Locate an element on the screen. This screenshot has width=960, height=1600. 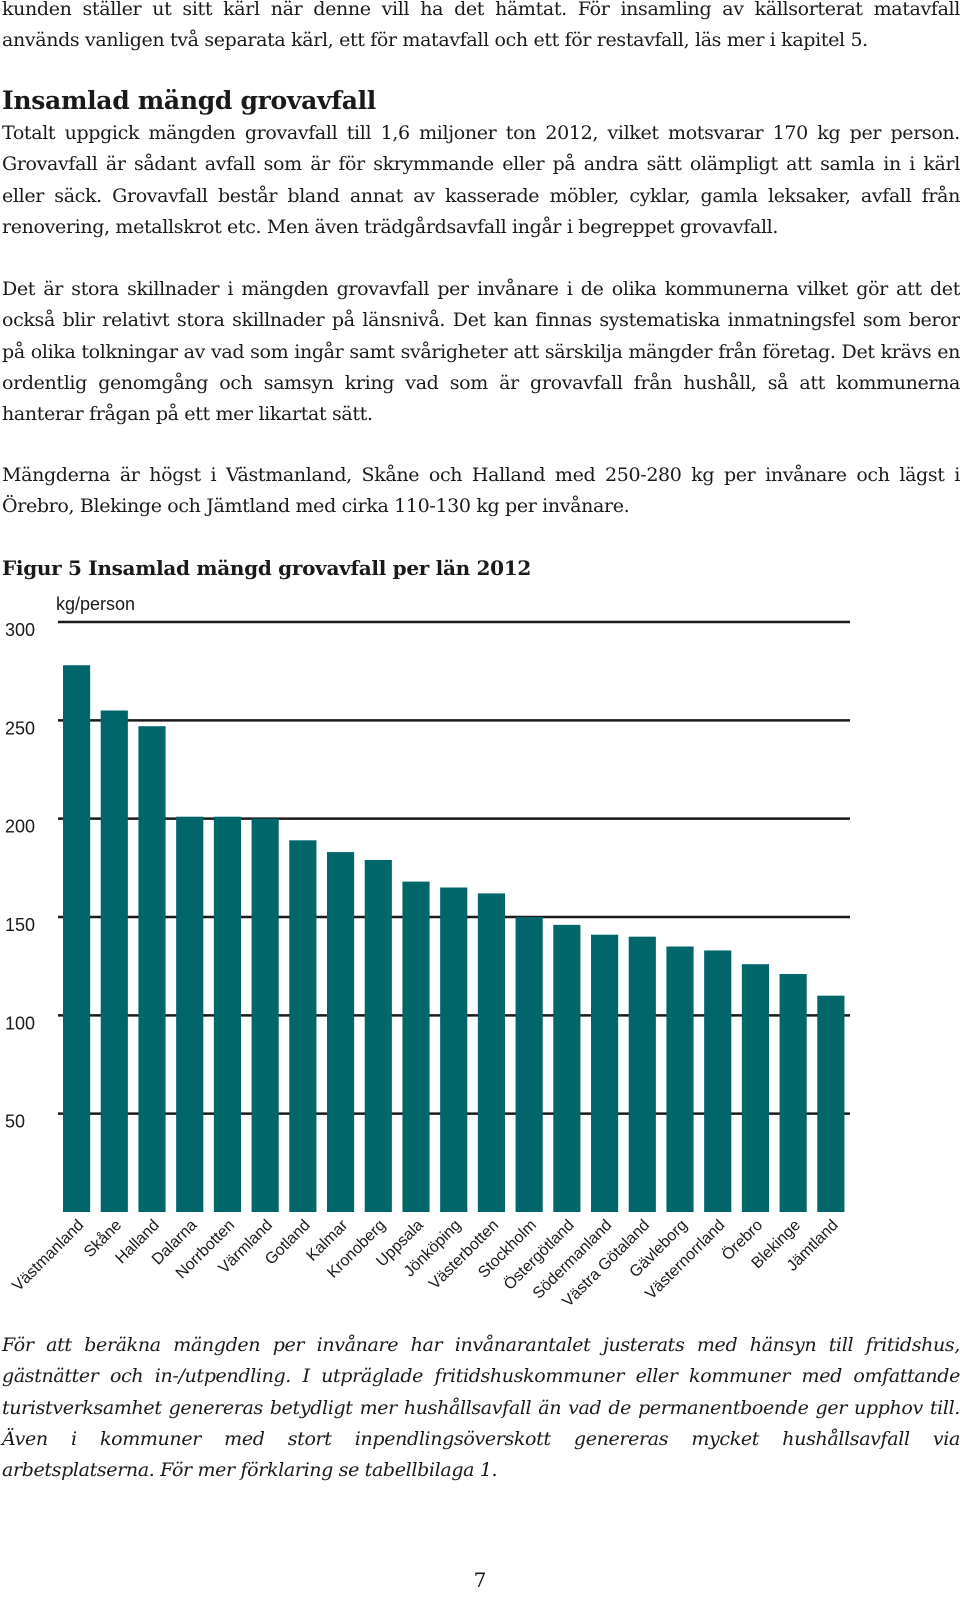
page-number: 7 is located at coordinates (480, 1580).